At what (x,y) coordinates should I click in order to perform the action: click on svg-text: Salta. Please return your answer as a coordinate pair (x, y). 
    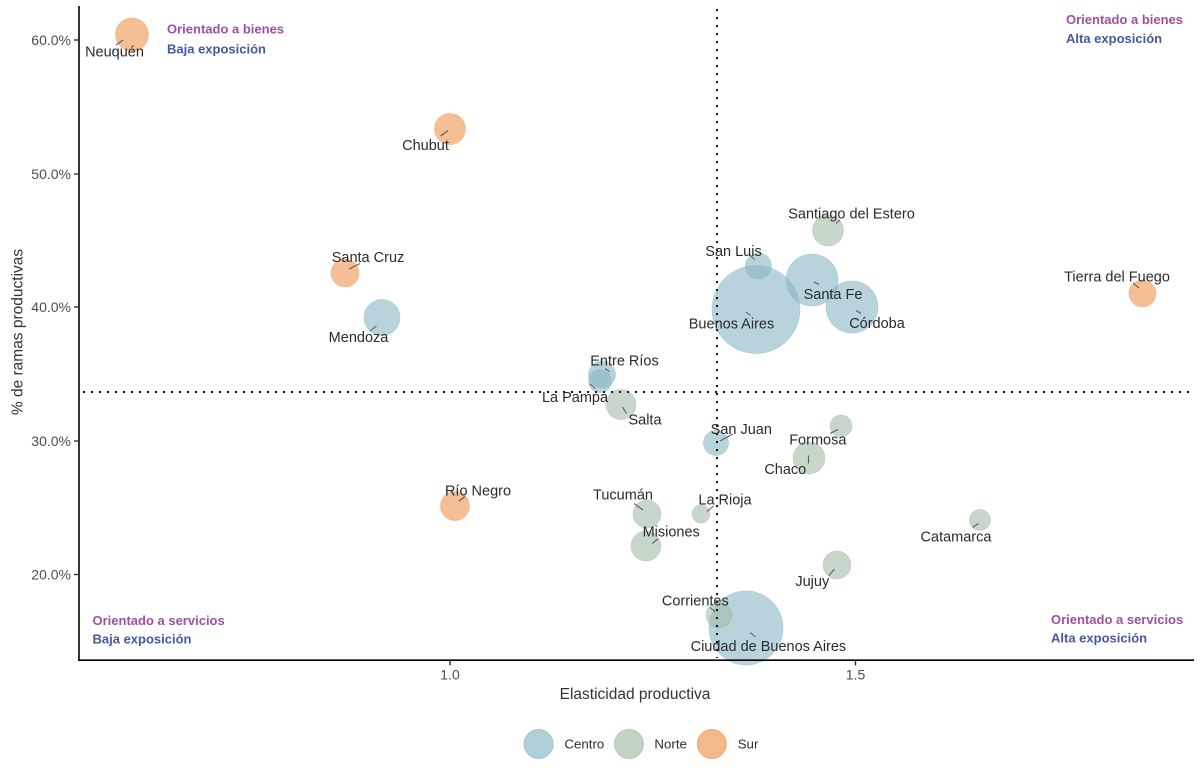
    Looking at the image, I should click on (645, 421).